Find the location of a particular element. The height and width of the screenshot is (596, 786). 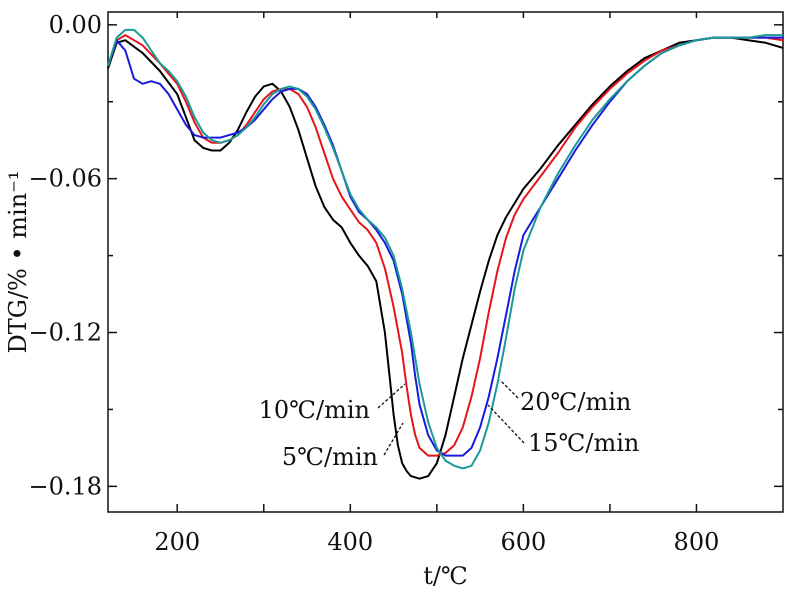

annotation-label: 15℃/min is located at coordinates (583, 443).